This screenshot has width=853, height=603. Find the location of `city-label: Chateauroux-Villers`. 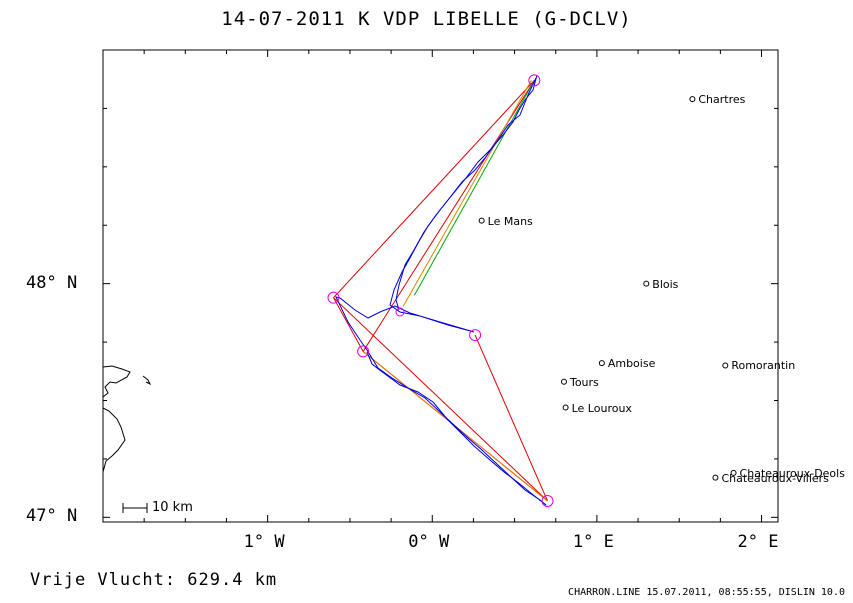

city-label: Chateauroux-Villers is located at coordinates (775, 478).